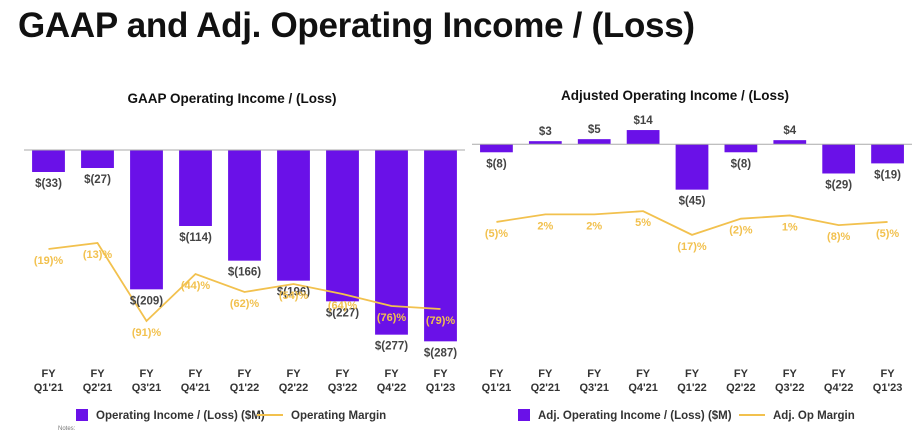  Describe the element at coordinates (838, 185) in the screenshot. I see `bar-value-label: $(29)` at that location.